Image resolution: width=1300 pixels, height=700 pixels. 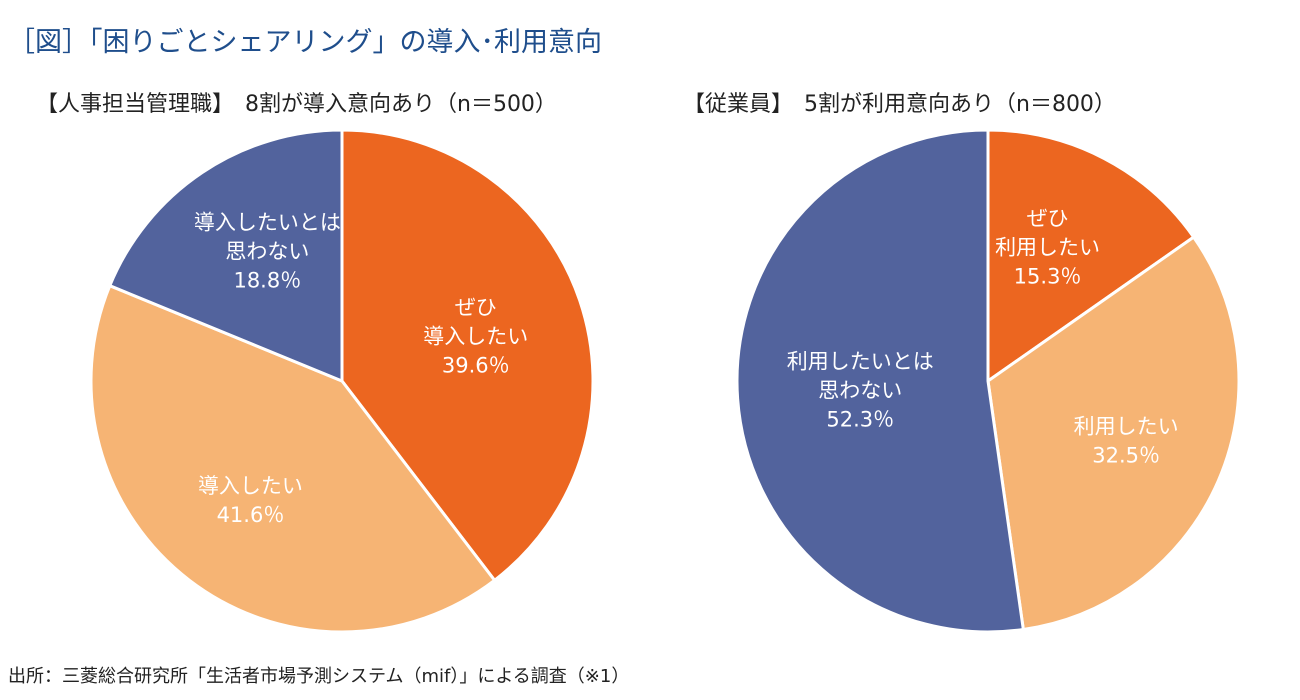 What do you see at coordinates (860, 362) in the screenshot?
I see `slice-category-label: 利用したいとは` at bounding box center [860, 362].